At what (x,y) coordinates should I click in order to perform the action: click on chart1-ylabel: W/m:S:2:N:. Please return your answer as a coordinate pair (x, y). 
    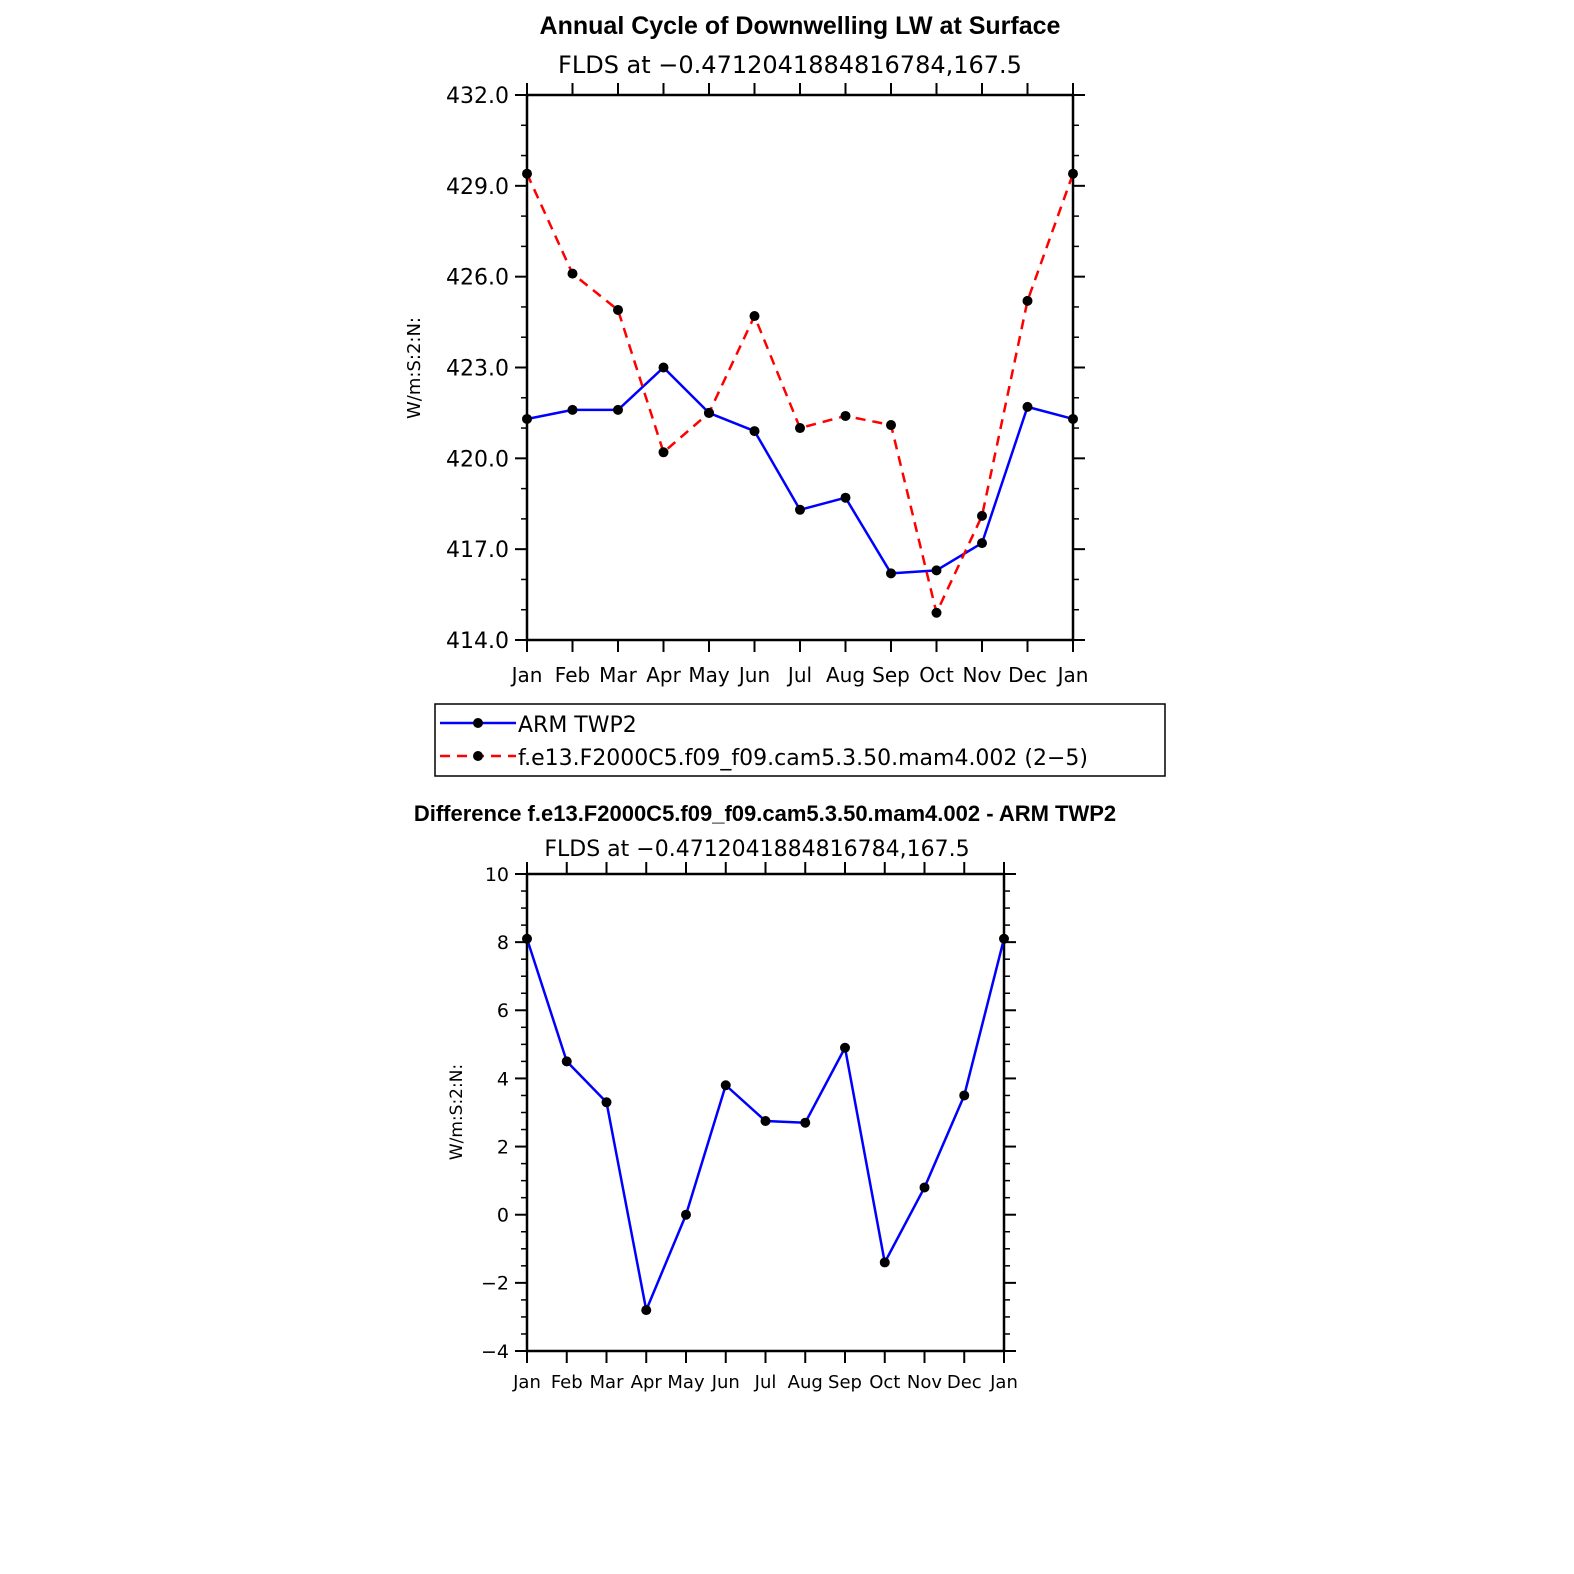
    Looking at the image, I should click on (414, 368).